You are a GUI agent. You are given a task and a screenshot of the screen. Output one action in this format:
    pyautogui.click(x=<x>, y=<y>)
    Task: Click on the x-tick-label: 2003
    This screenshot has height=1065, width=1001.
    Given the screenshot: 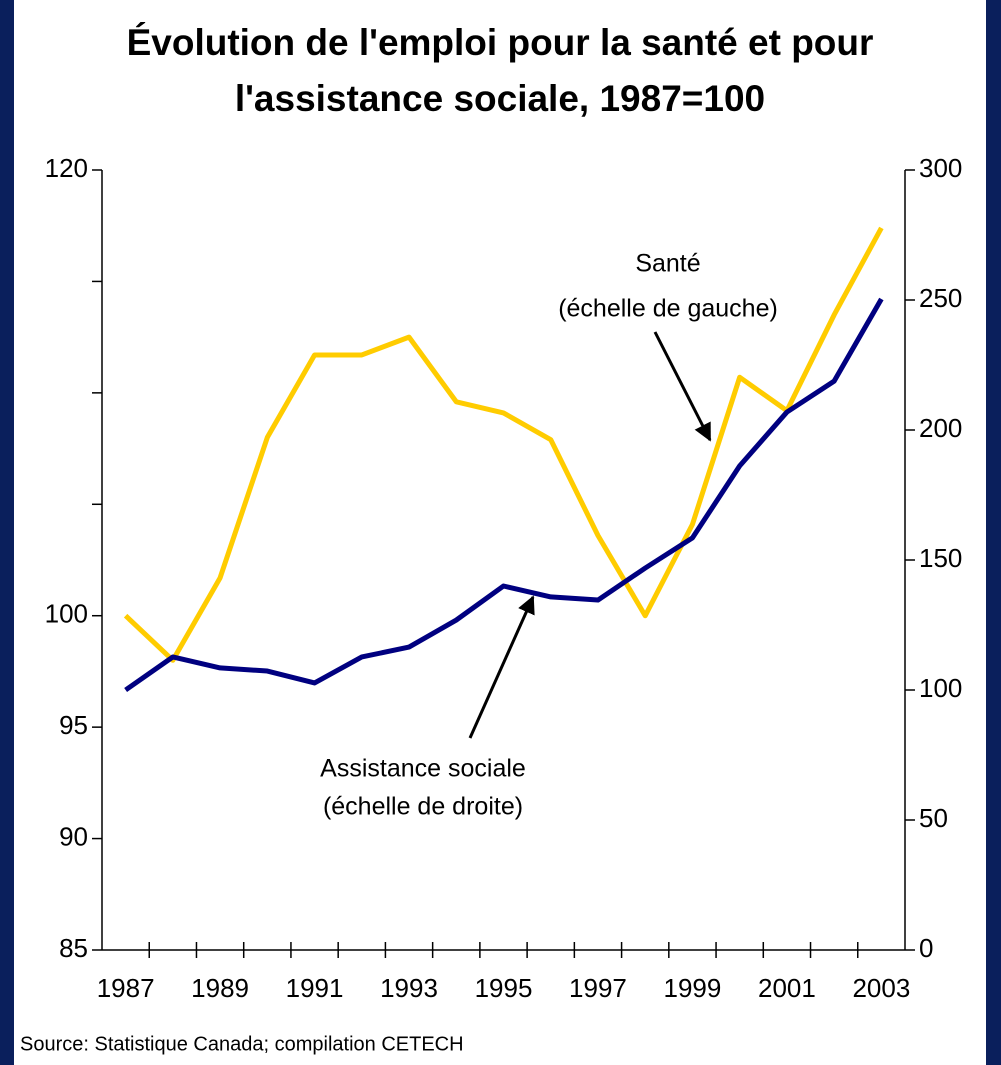 What is the action you would take?
    pyautogui.click(x=881, y=988)
    